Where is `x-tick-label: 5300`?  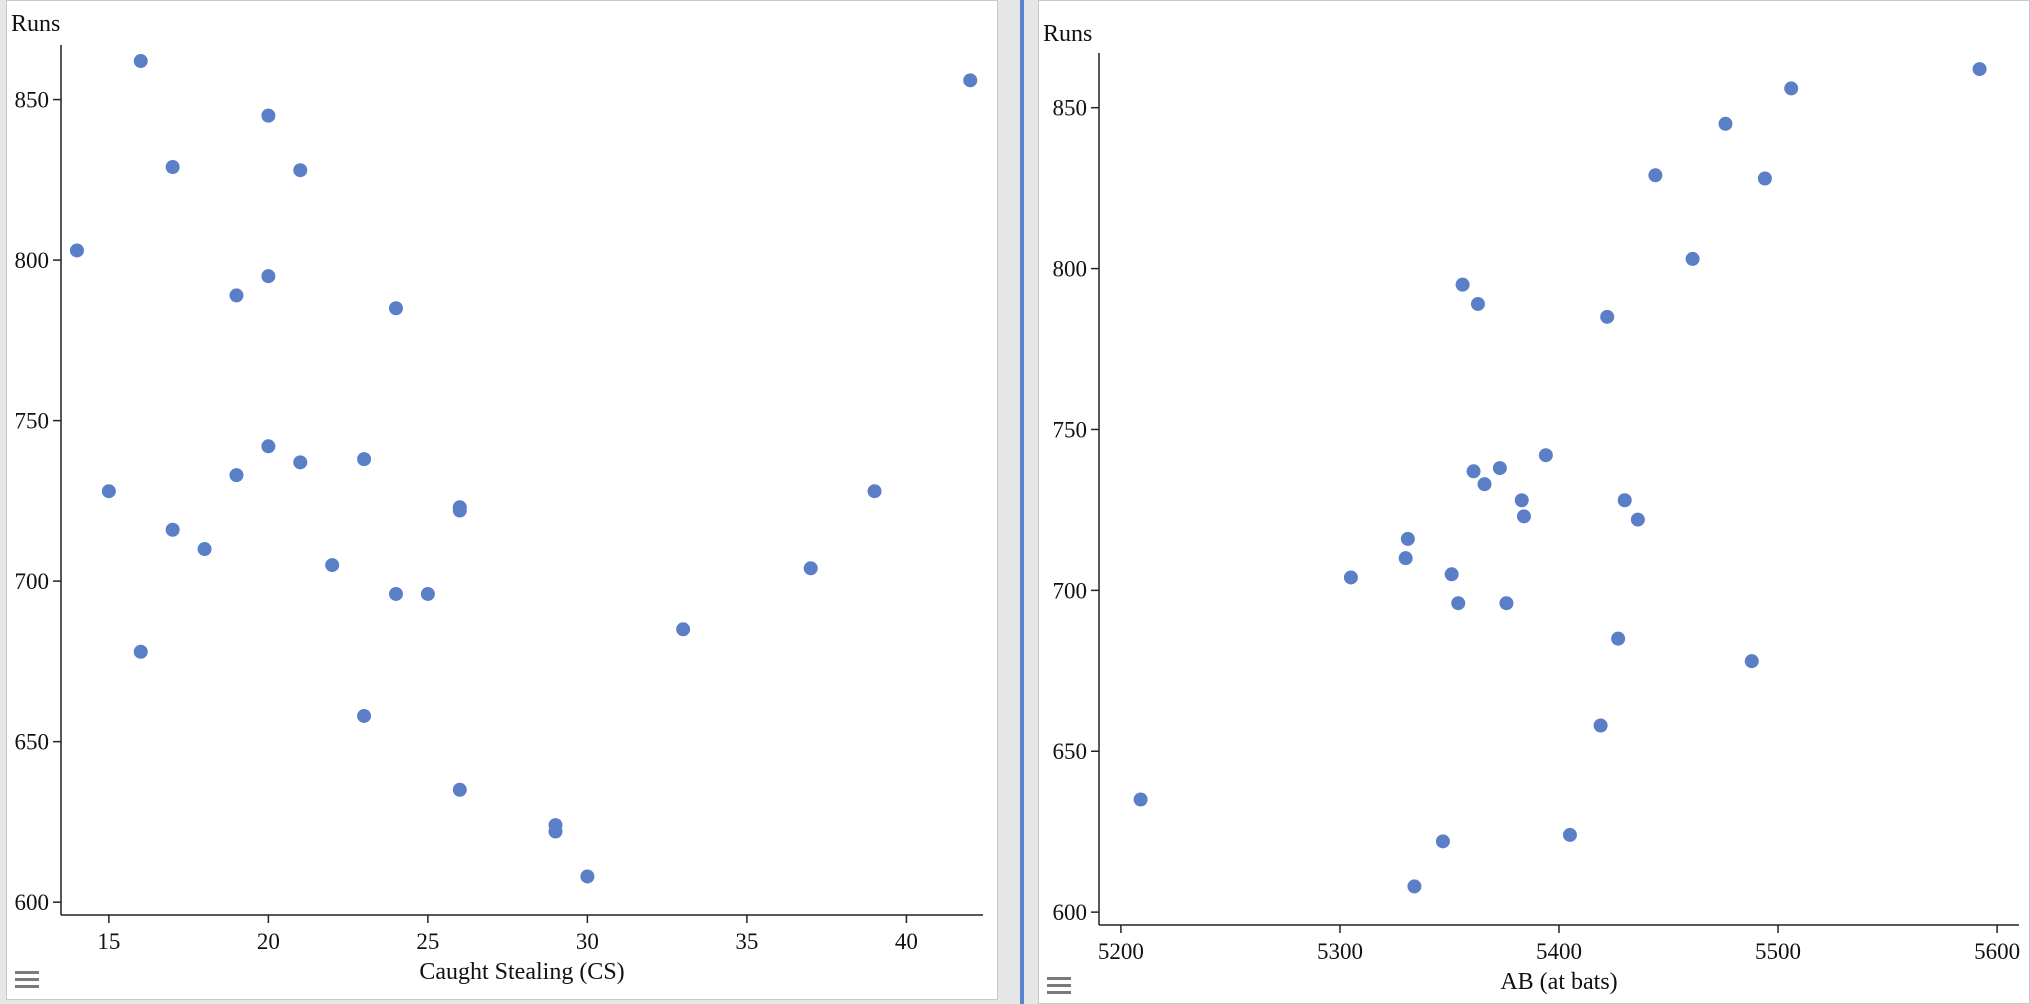
x-tick-label: 5300 is located at coordinates (1340, 951).